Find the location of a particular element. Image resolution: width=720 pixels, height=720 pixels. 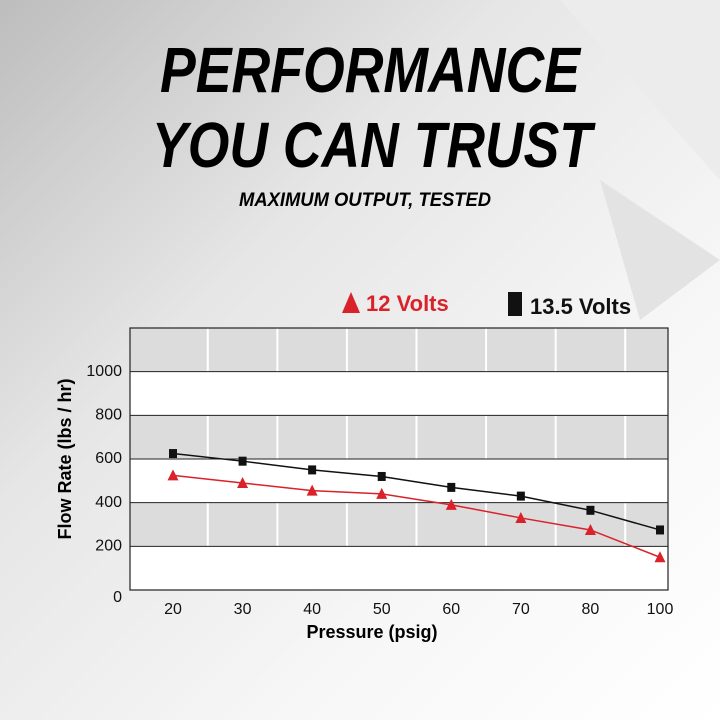

chart-title: YOU CAN TRUST is located at coordinates (374, 145).